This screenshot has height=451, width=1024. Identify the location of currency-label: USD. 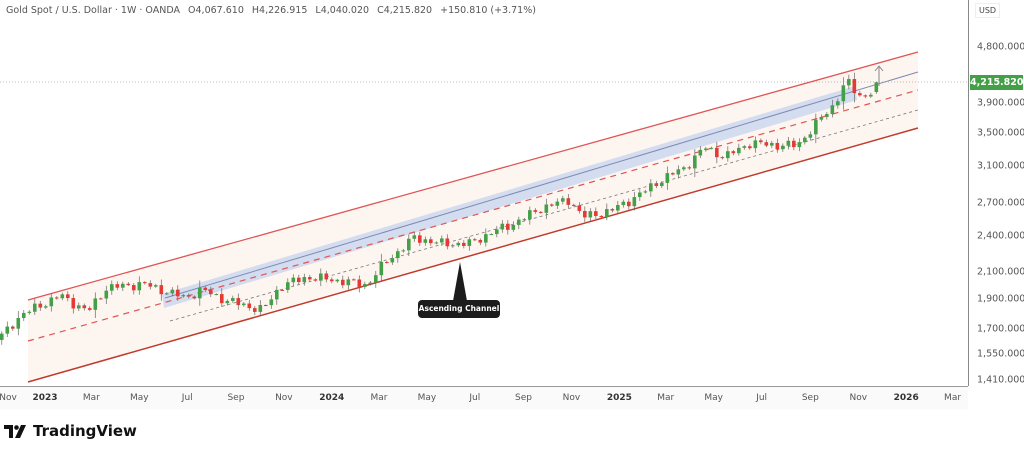
(988, 10).